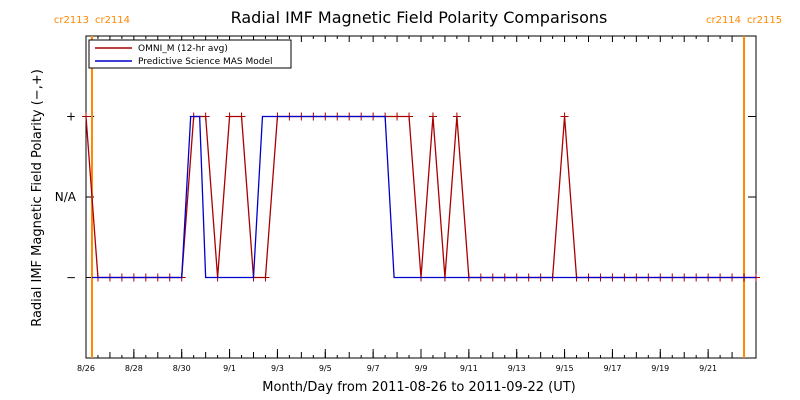 This screenshot has height=400, width=800. What do you see at coordinates (325, 368) in the screenshot?
I see `x-tick-label: 9/5` at bounding box center [325, 368].